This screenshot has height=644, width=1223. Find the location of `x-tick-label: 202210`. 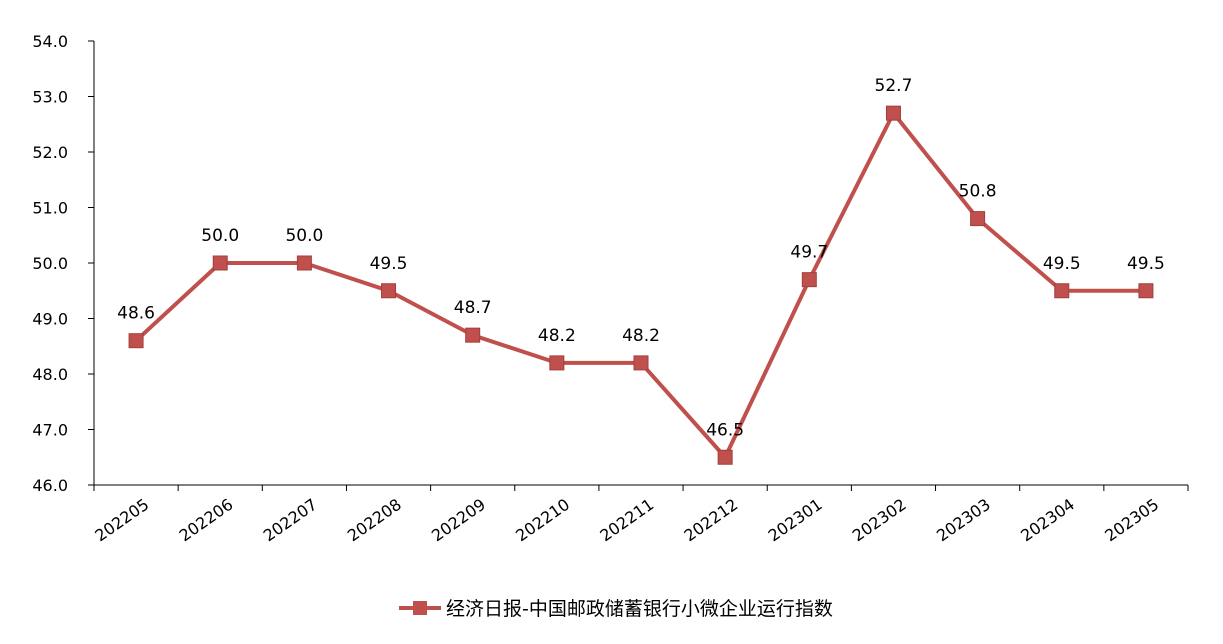

x-tick-label: 202210 is located at coordinates (542, 520).